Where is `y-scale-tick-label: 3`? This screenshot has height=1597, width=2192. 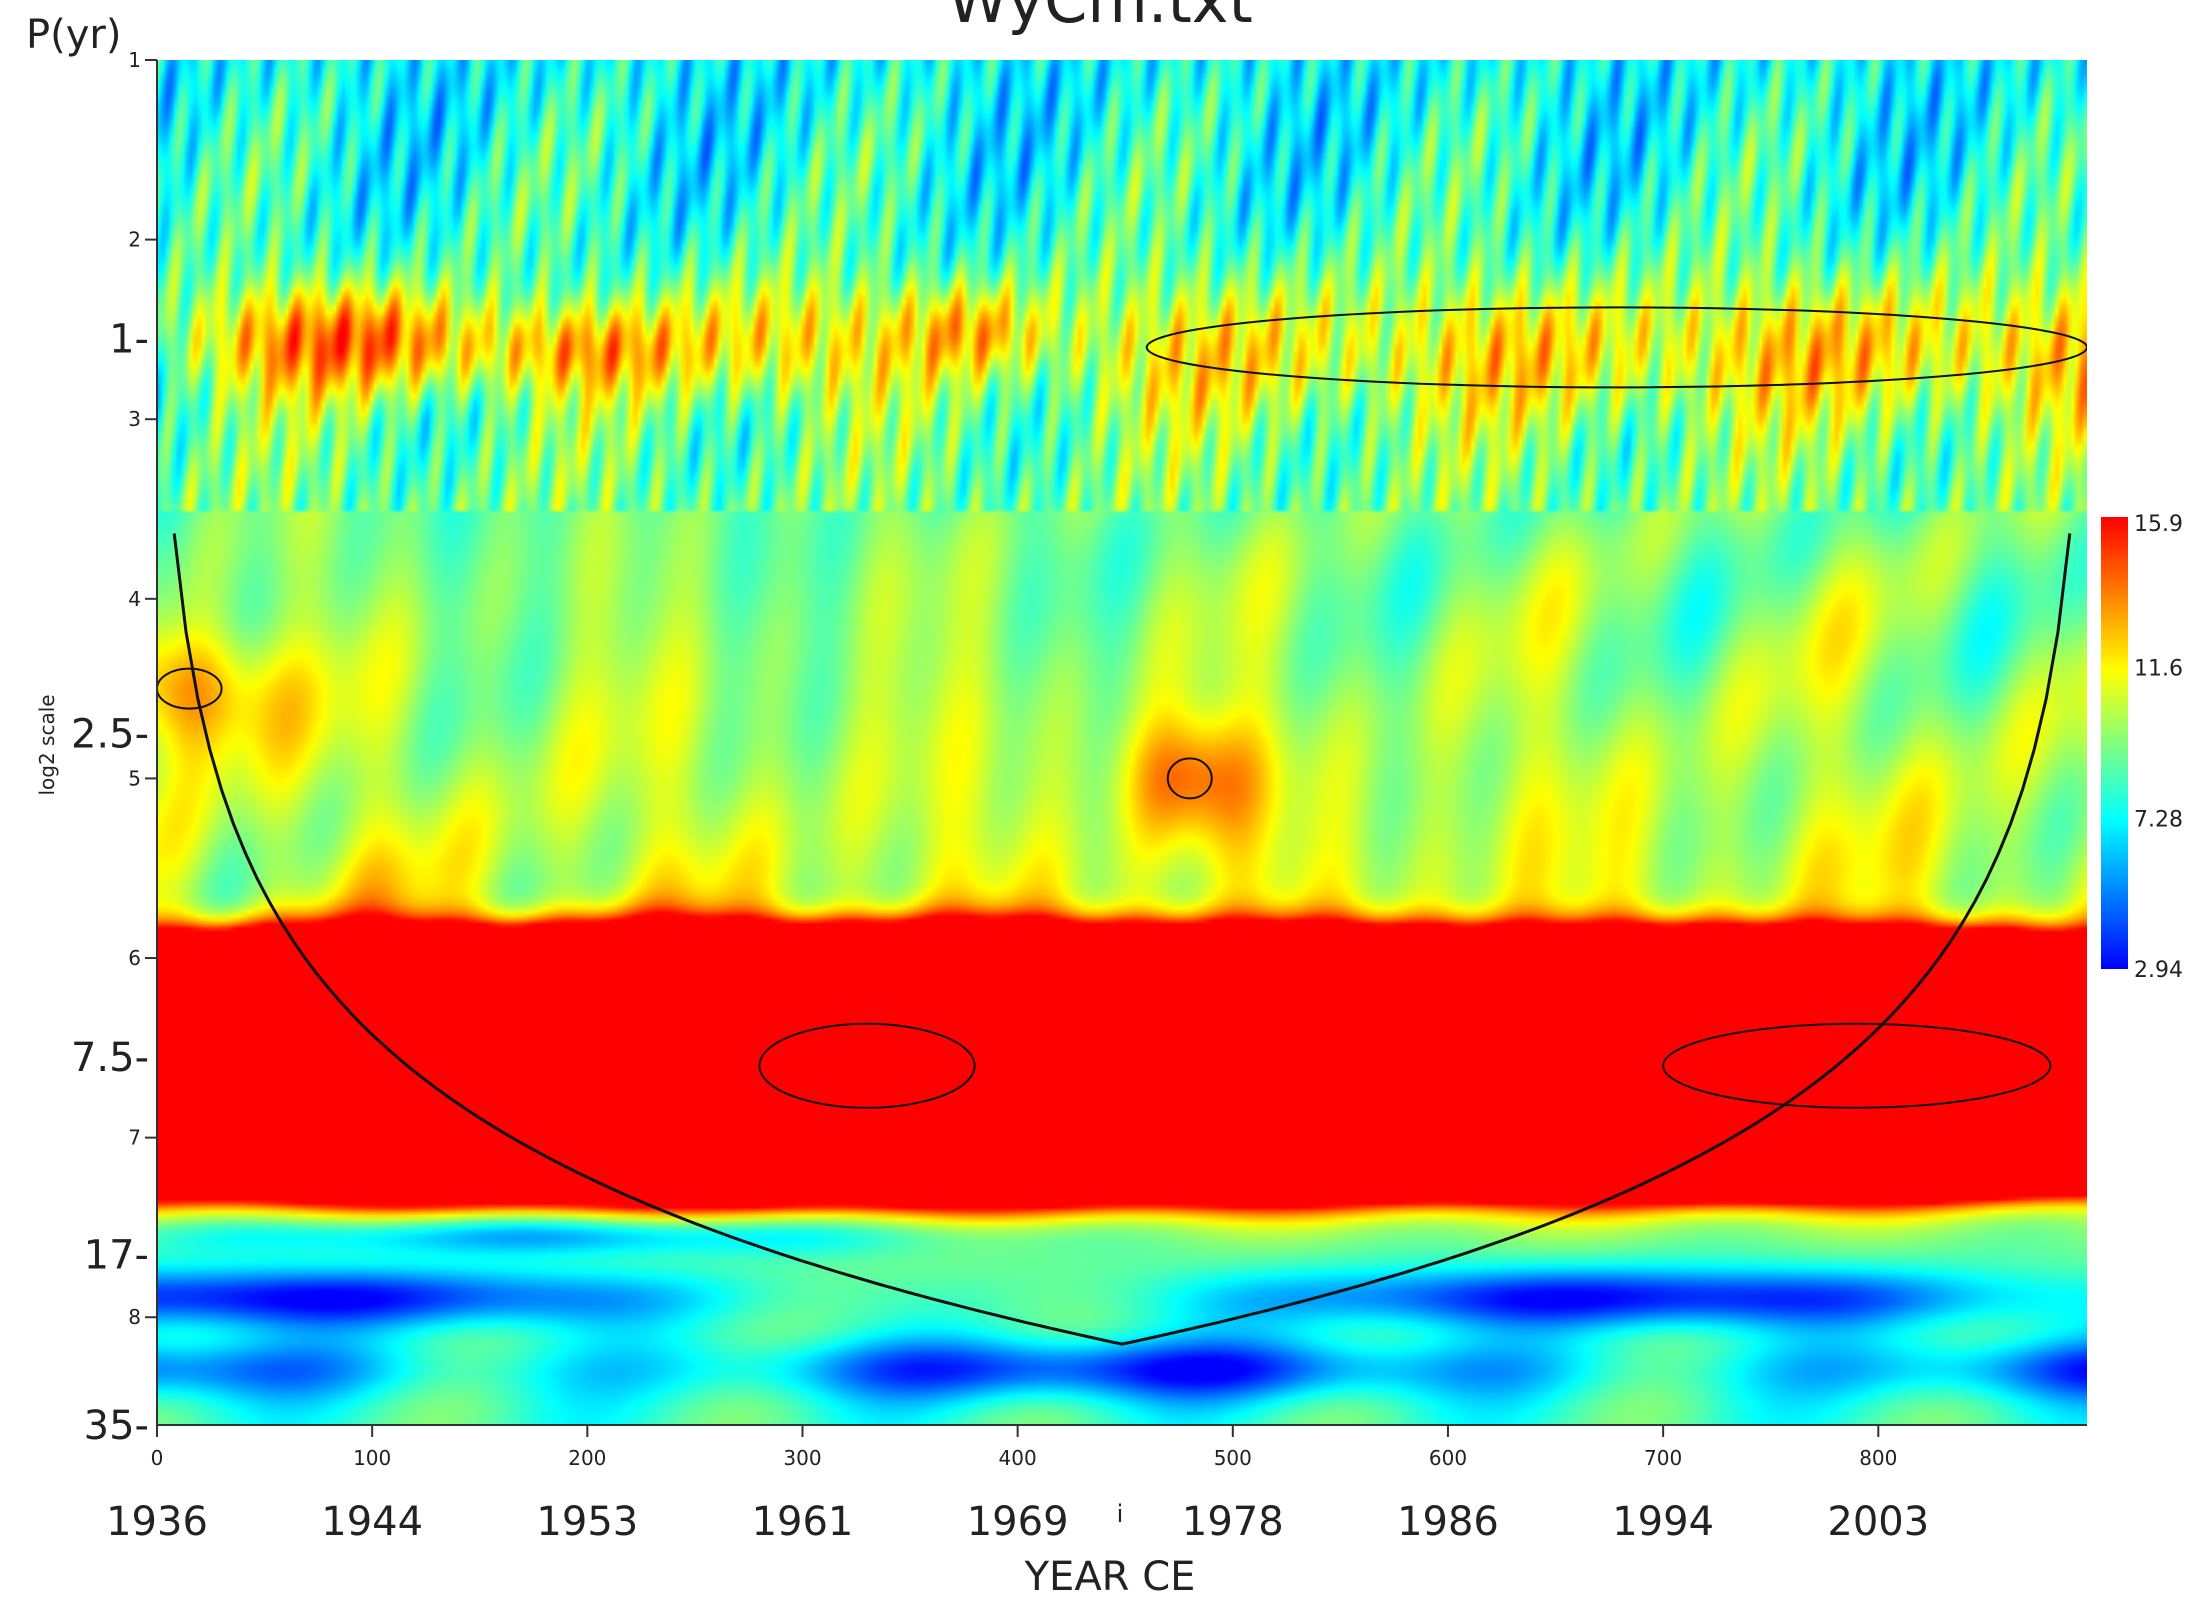
y-scale-tick-label: 3 is located at coordinates (134, 419).